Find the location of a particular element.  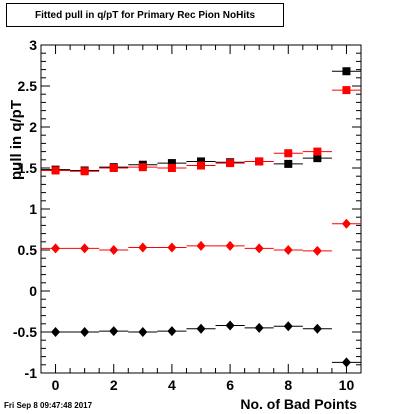

x-tick-label: 0 is located at coordinates (56, 385).